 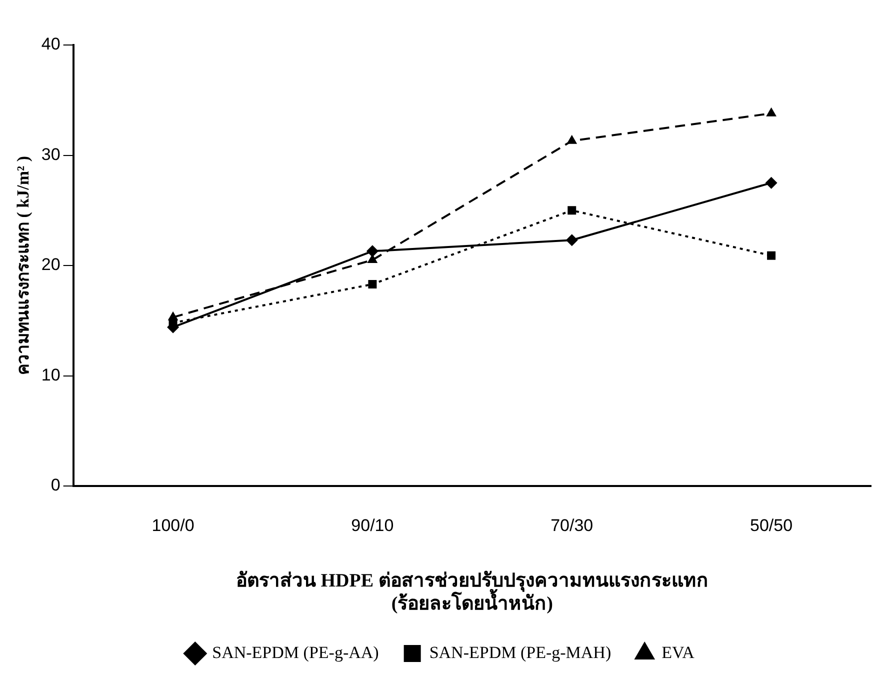 What do you see at coordinates (771, 525) in the screenshot?
I see `x-tick-label: 50/50` at bounding box center [771, 525].